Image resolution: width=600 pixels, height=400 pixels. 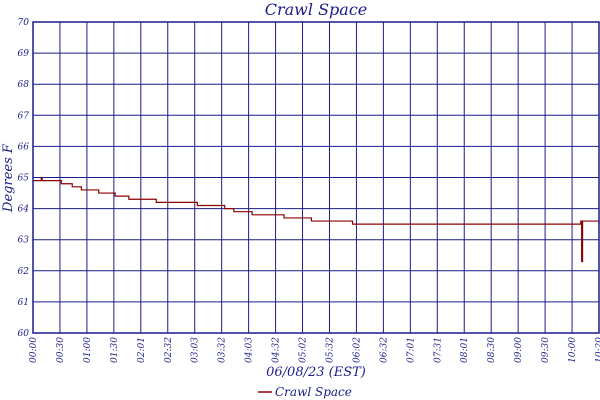 What do you see at coordinates (24, 241) in the screenshot?
I see `y-tick-label: 63` at bounding box center [24, 241].